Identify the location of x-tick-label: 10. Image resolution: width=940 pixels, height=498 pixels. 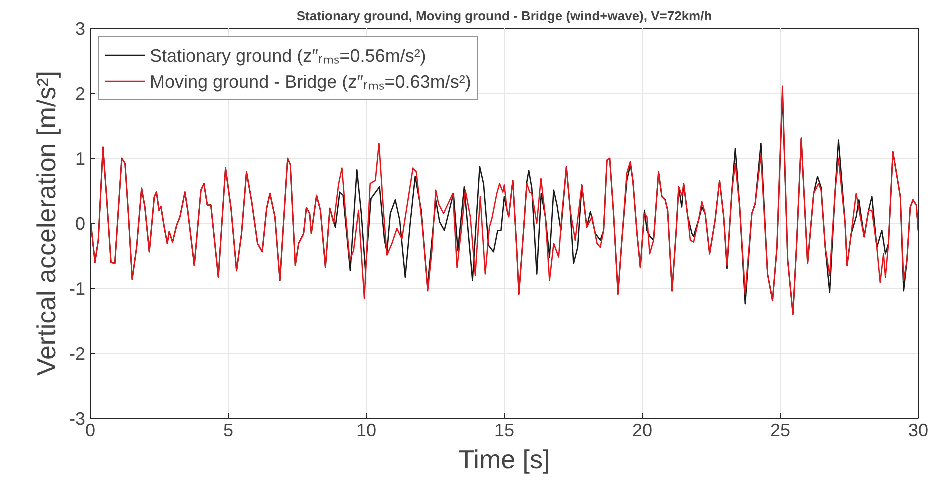
(366, 430).